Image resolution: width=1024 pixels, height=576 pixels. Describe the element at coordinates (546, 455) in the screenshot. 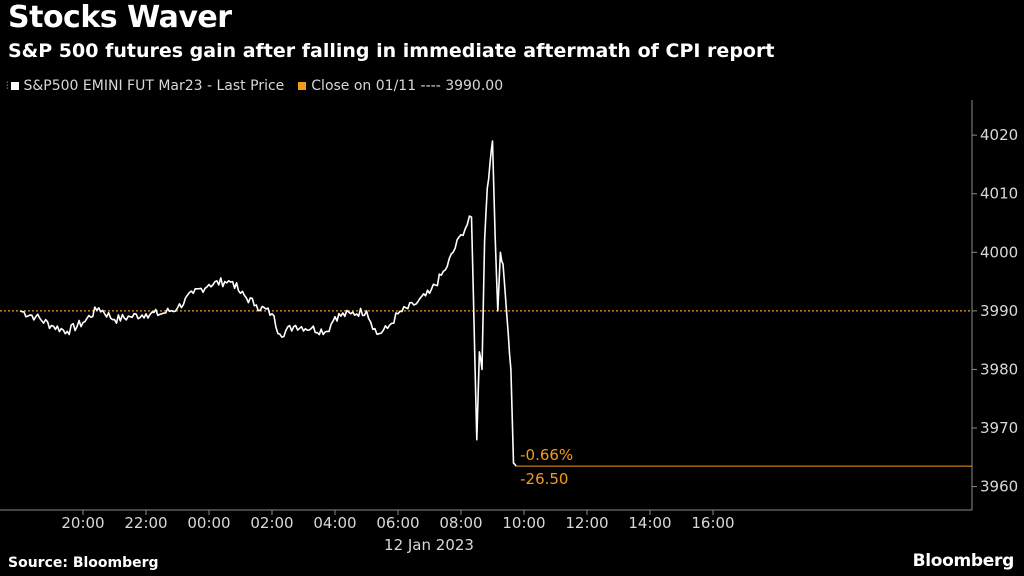

I see `annotation-percent-change: -0.66%` at that location.